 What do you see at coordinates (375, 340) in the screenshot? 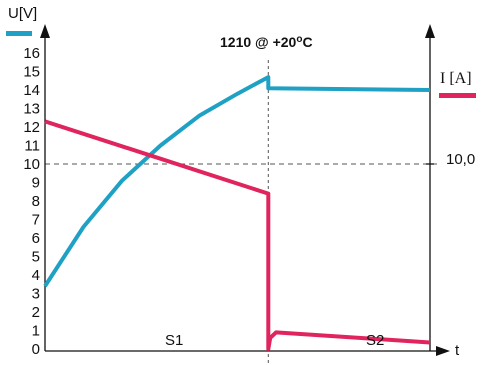
I see `phase-label-s2: S2` at bounding box center [375, 340].